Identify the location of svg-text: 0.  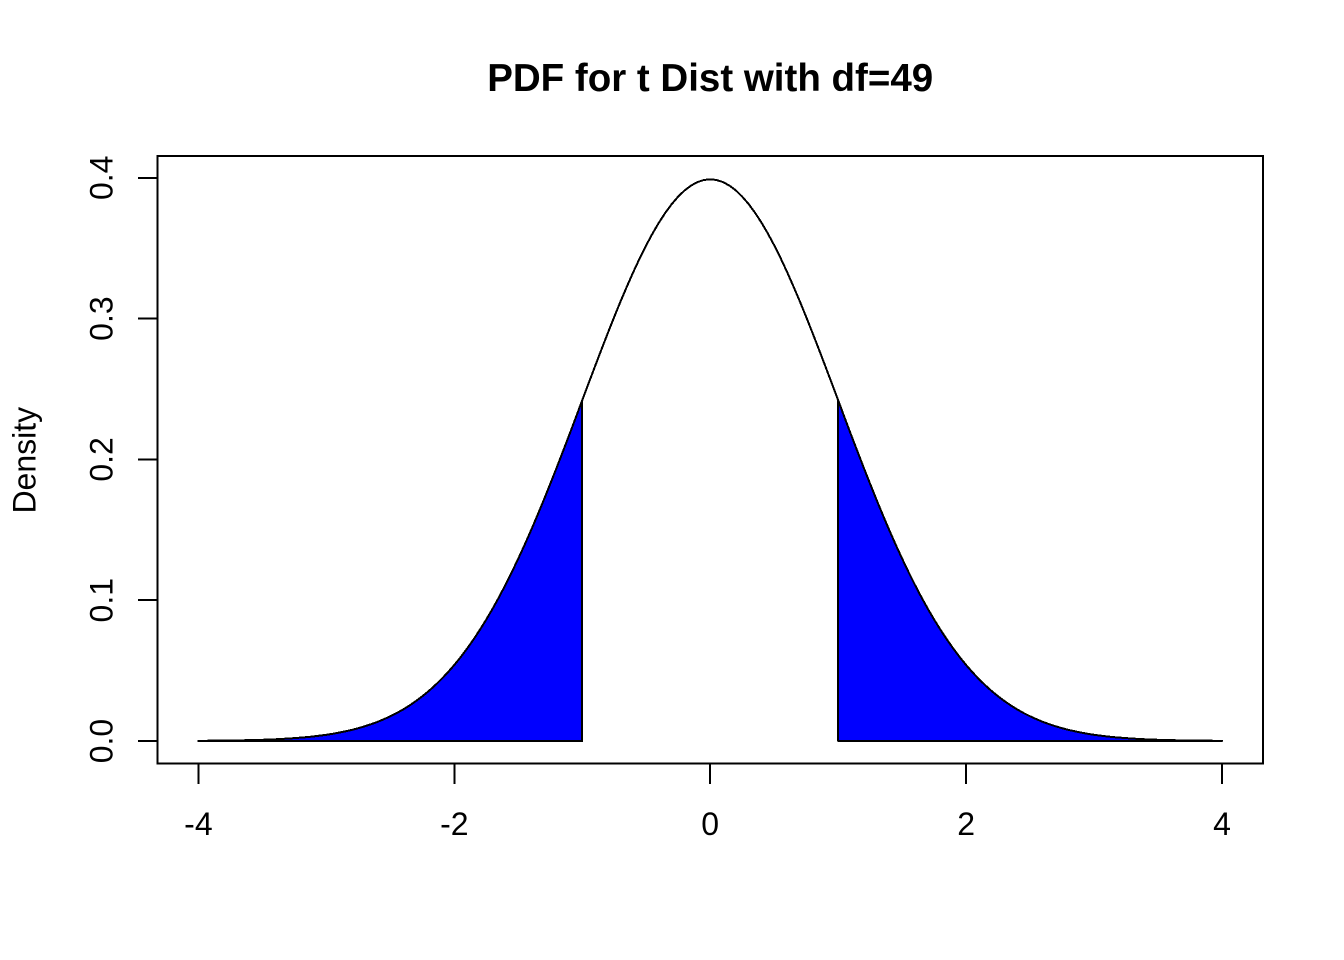
(710, 824).